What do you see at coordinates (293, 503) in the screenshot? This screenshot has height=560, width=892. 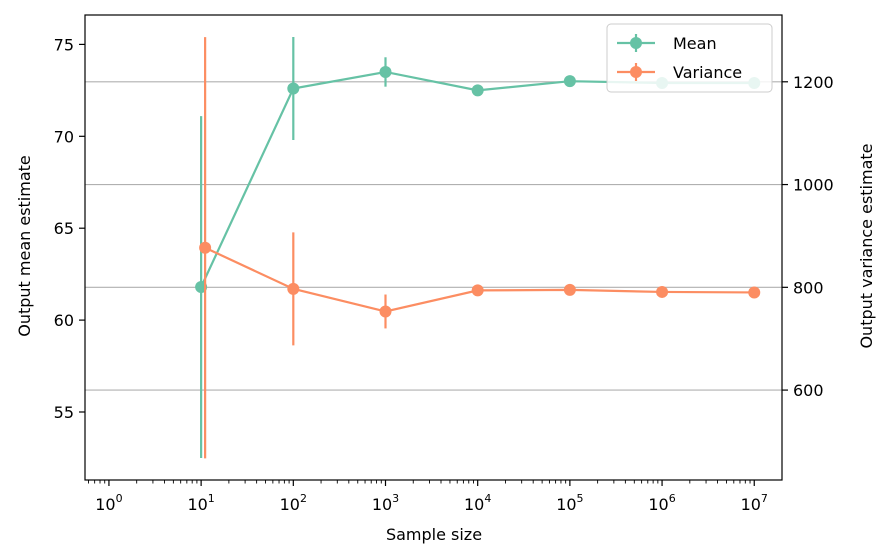 I see `x-tick-label: 10²` at bounding box center [293, 503].